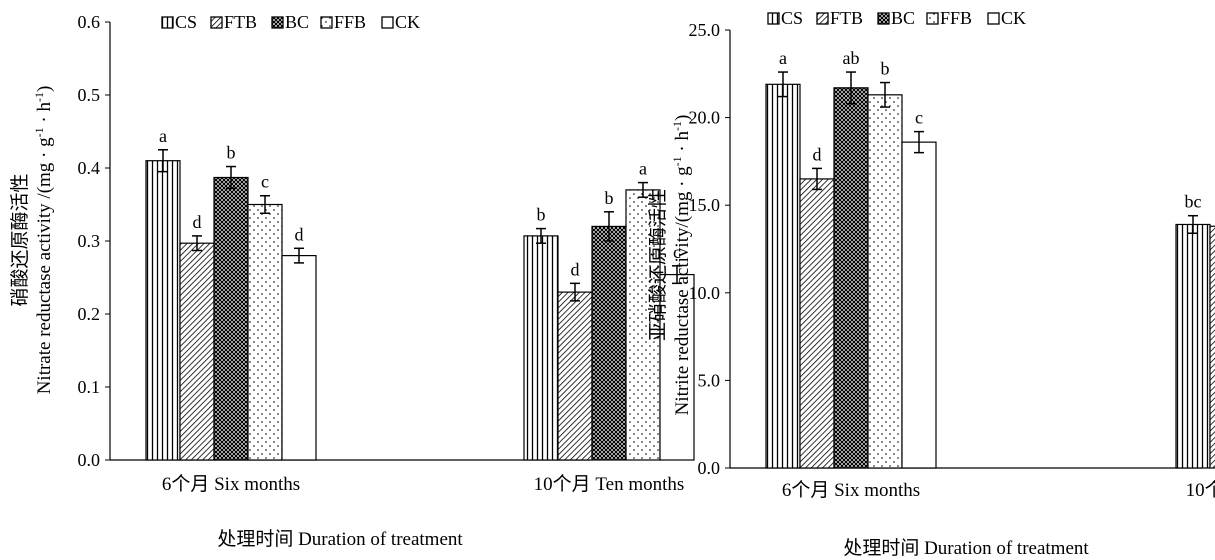 The height and width of the screenshot is (560, 1215). Describe the element at coordinates (658, 265) in the screenshot. I see `y-axis-title-cn: 亚硝酸还原酶活性` at that location.